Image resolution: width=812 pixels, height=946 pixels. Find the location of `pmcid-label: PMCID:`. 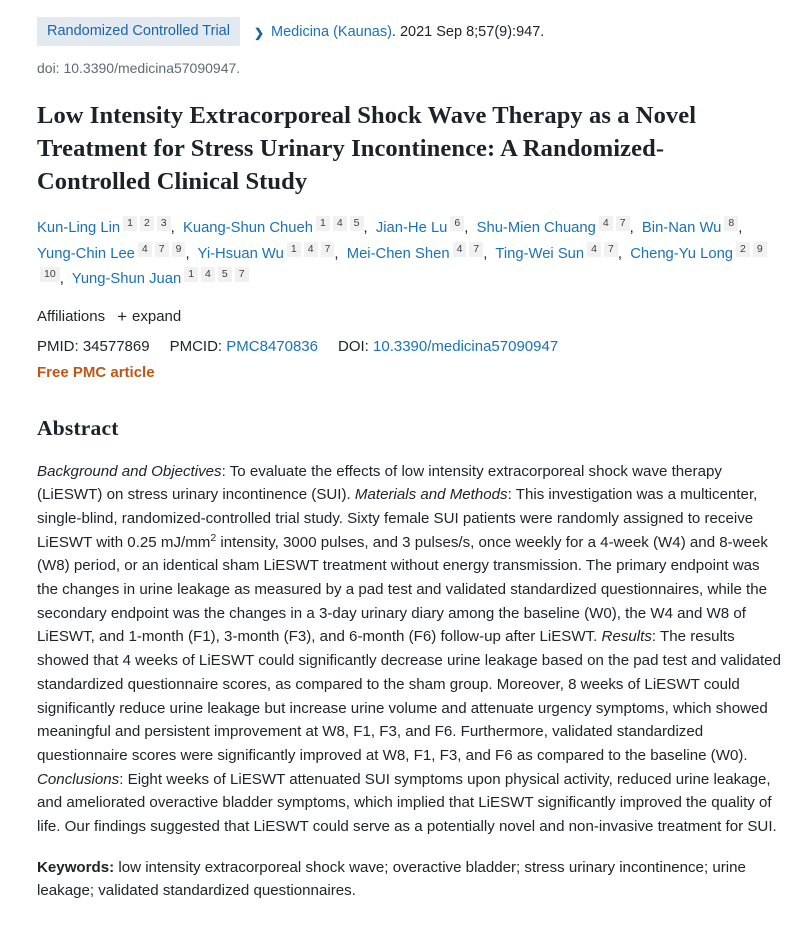

pmcid-label: PMCID: is located at coordinates (196, 346).